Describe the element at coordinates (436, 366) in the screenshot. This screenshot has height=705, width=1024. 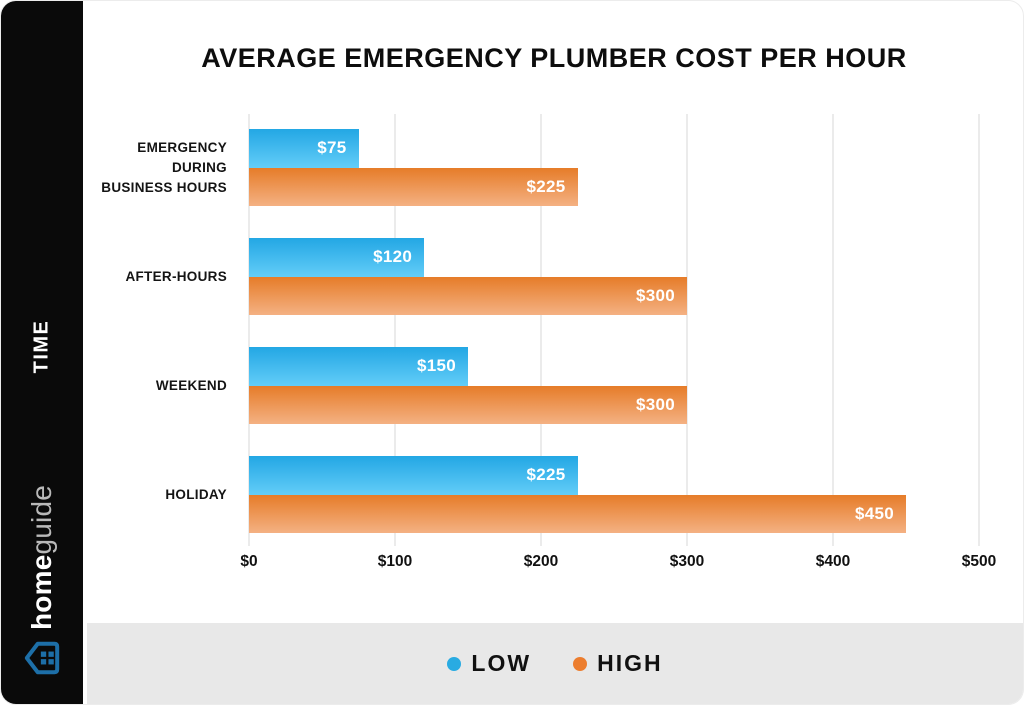
I see `bar-value-label: $150` at that location.